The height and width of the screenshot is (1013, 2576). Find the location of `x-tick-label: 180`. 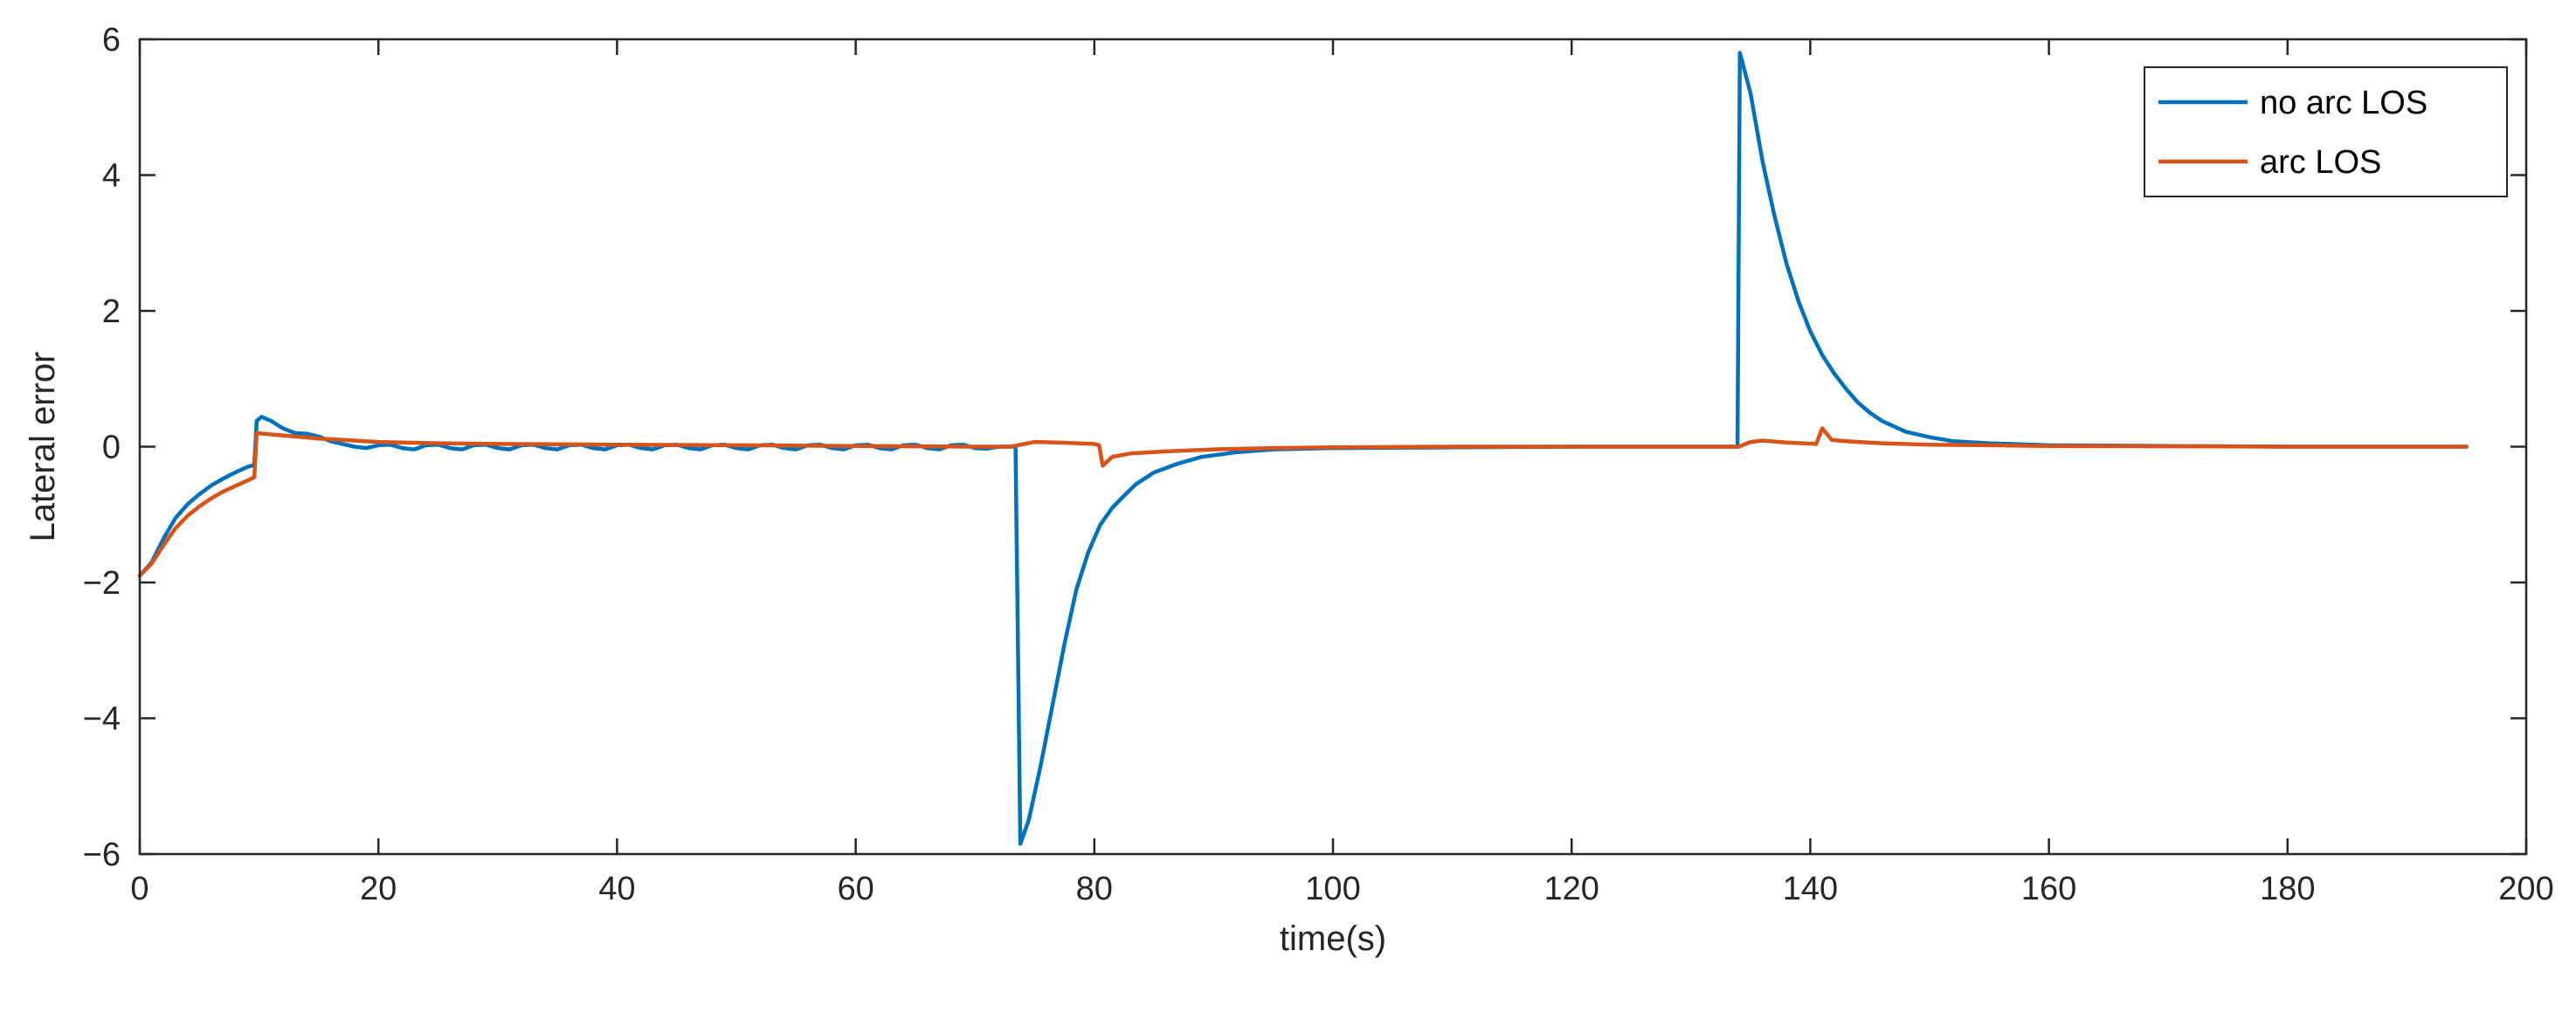

x-tick-label: 180 is located at coordinates (2287, 889).